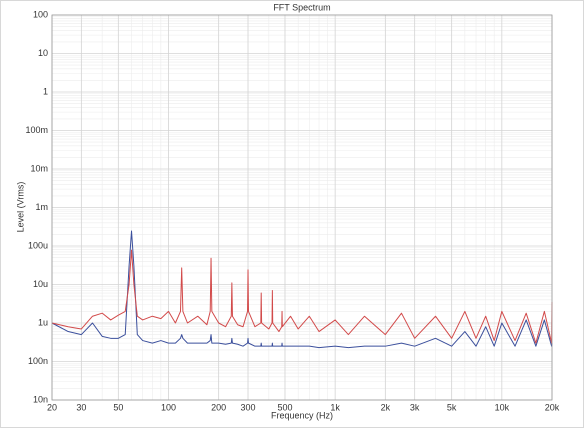 Image resolution: width=584 pixels, height=428 pixels. What do you see at coordinates (452, 407) in the screenshot?
I see `x-tick-label: 5k` at bounding box center [452, 407].